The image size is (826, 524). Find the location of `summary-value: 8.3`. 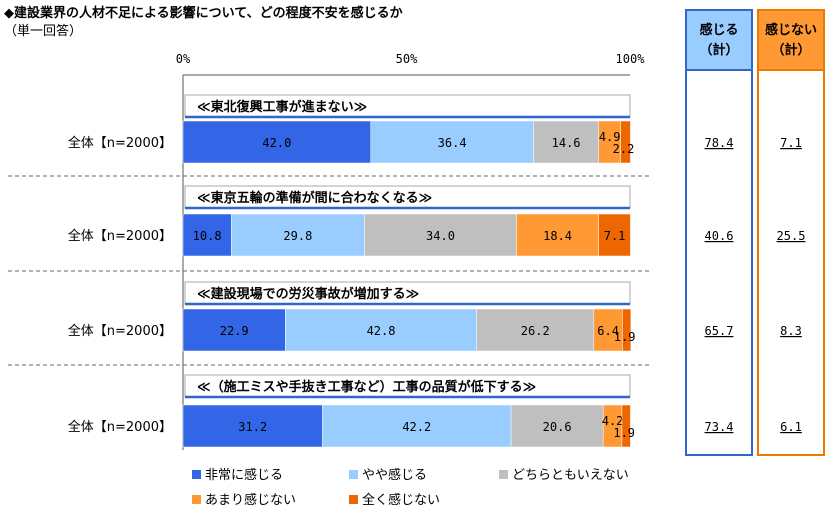

summary-value: 8.3 is located at coordinates (791, 331).